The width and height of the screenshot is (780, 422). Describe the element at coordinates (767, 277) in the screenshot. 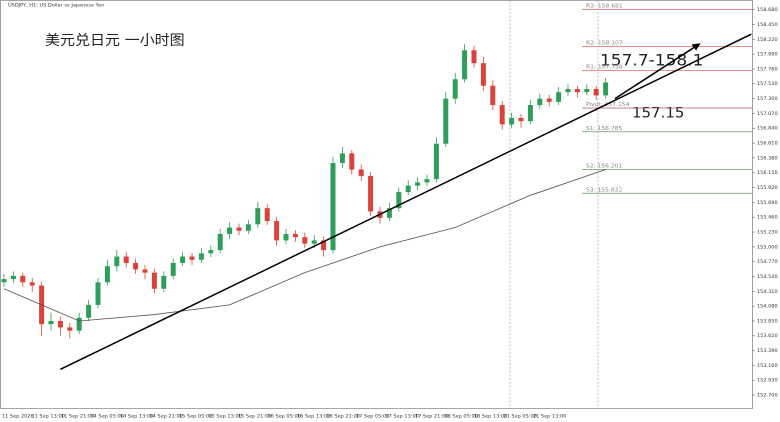

I see `y-tick-label: 154.540` at that location.